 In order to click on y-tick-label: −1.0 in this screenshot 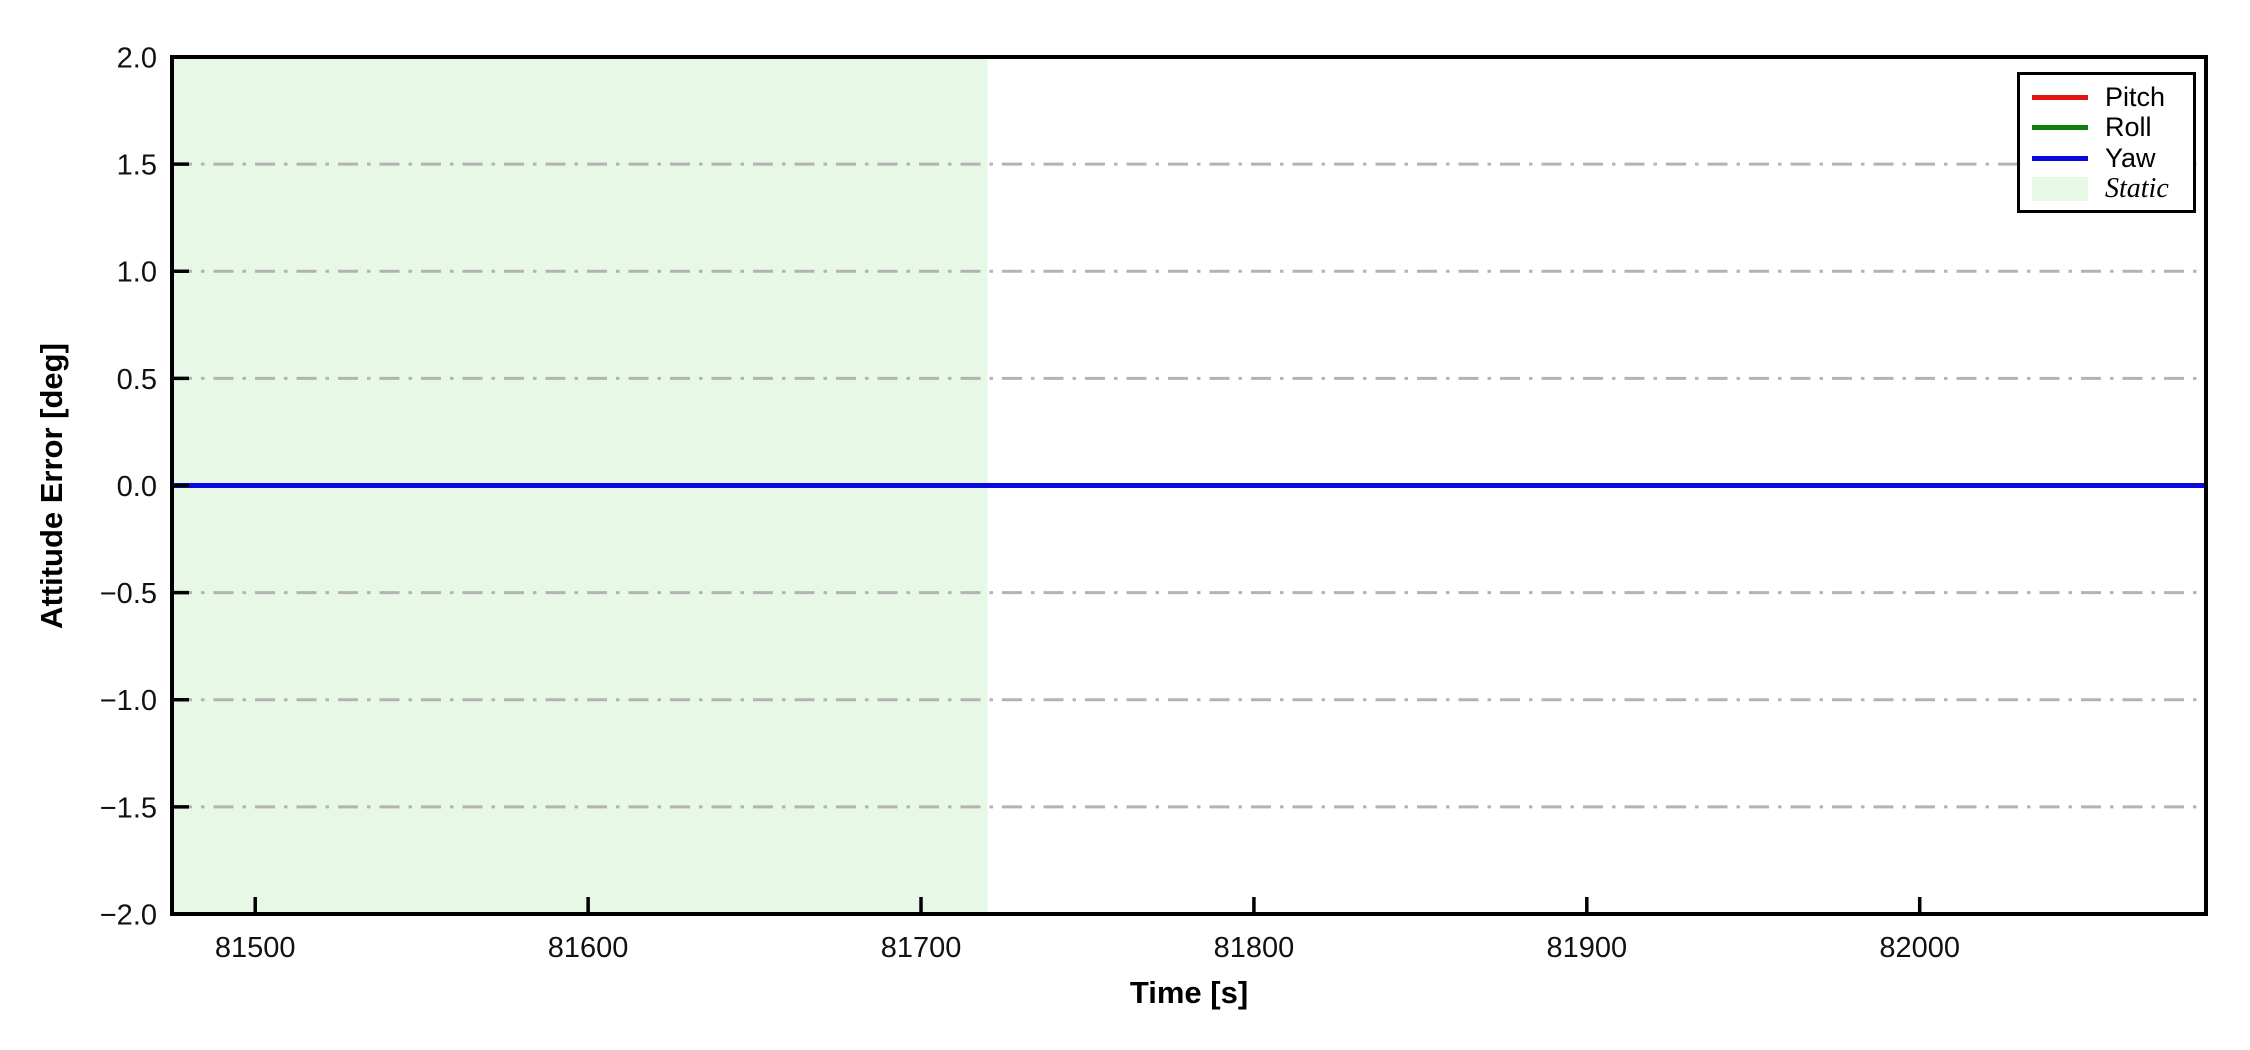, I will do `click(128, 701)`.